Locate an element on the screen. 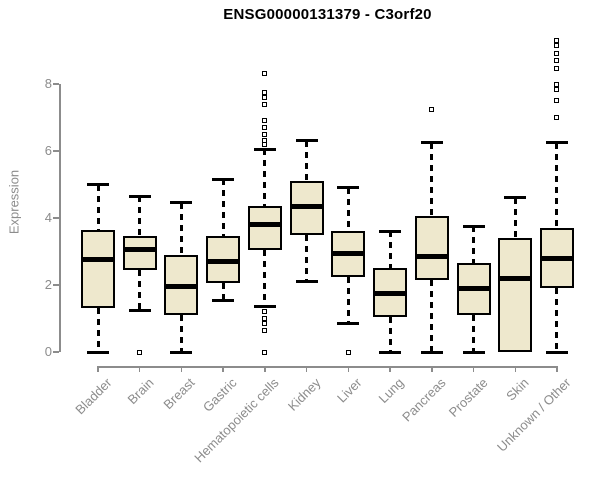 The image size is (600, 500). x-tick-label: Skin is located at coordinates (517, 389).